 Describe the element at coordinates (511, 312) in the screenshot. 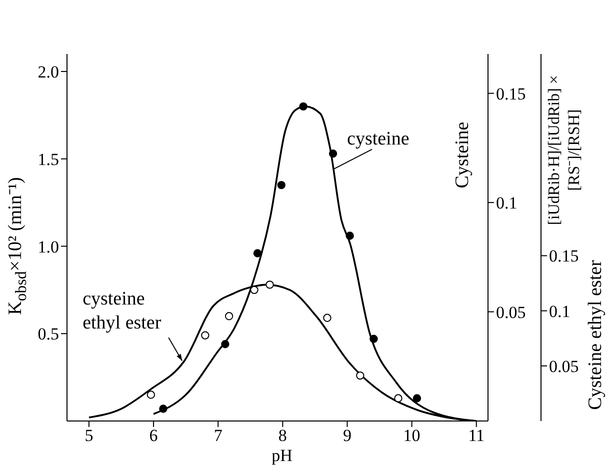

I see `y2-tick-label: 0.05` at that location.